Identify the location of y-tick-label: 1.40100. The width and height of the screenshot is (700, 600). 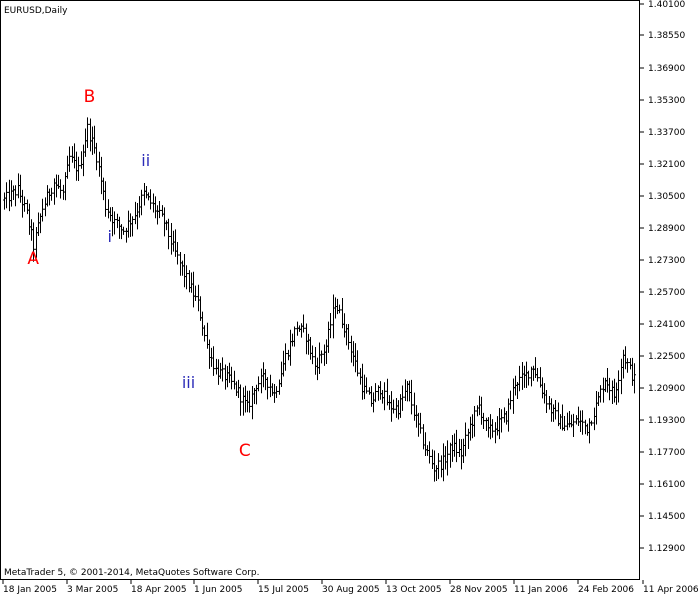
(666, 5).